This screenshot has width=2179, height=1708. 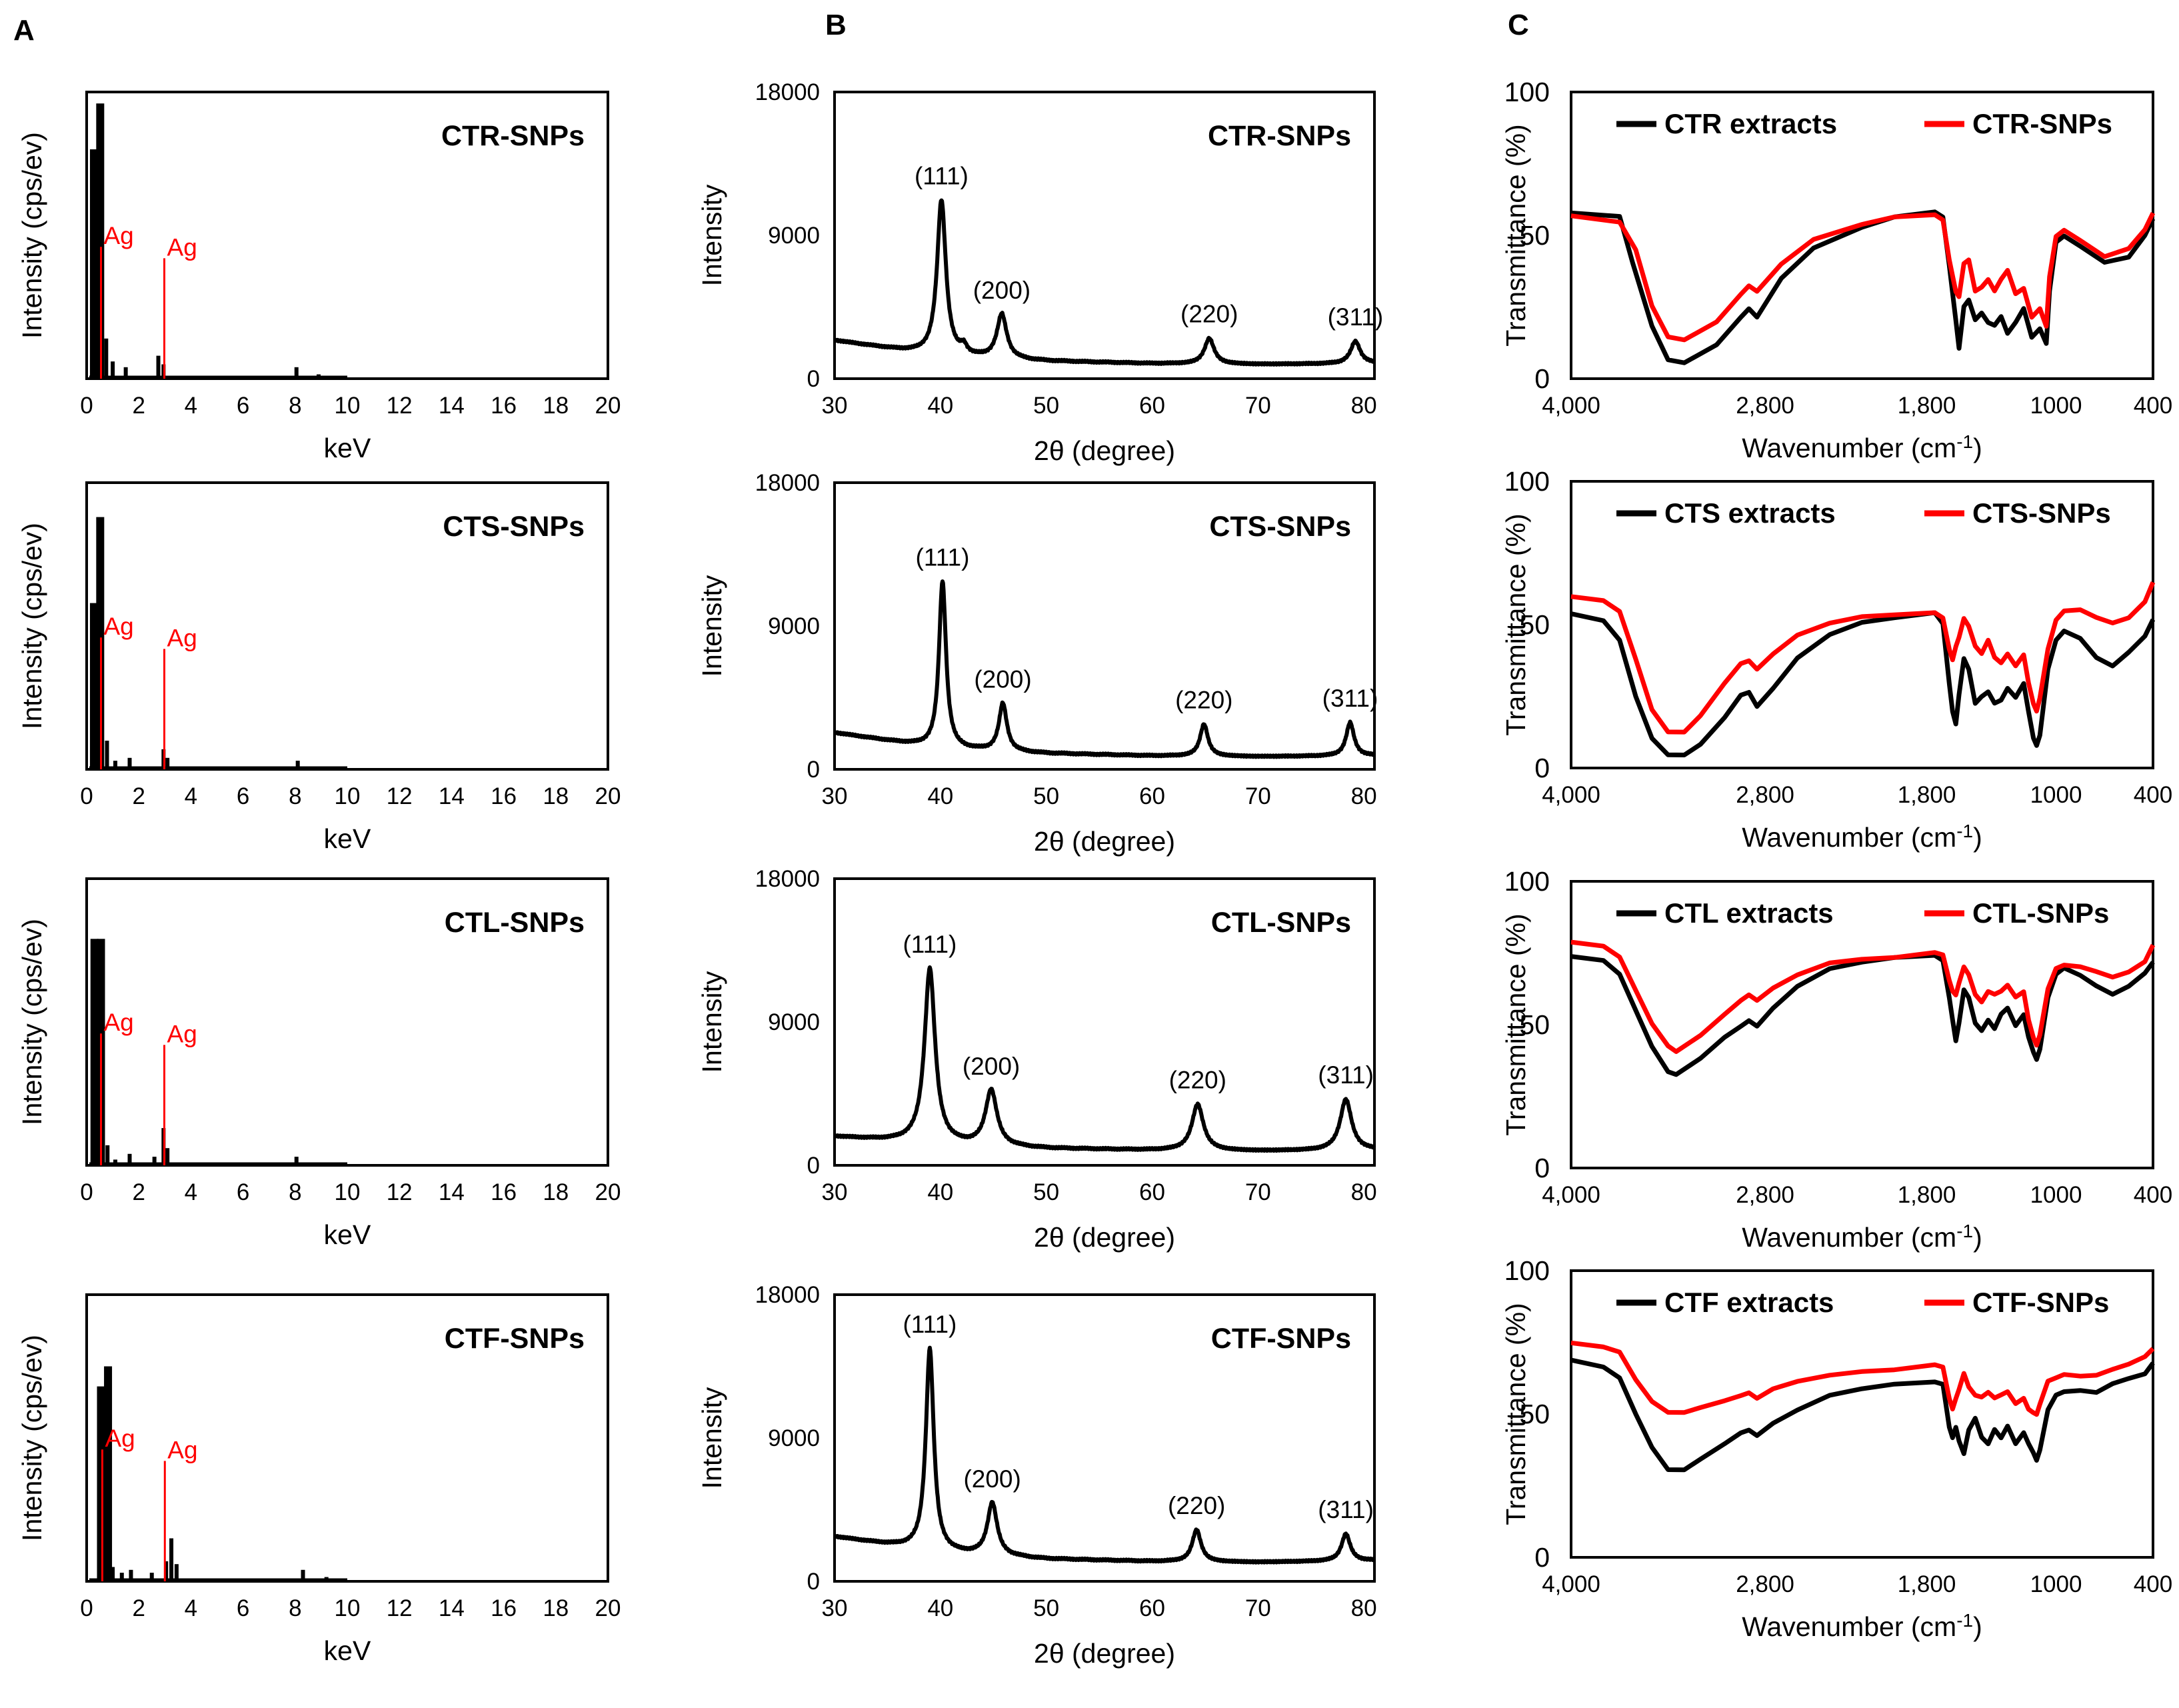 I want to click on x-axis-label-main: Wavenumber (cm, so click(x=1849, y=448).